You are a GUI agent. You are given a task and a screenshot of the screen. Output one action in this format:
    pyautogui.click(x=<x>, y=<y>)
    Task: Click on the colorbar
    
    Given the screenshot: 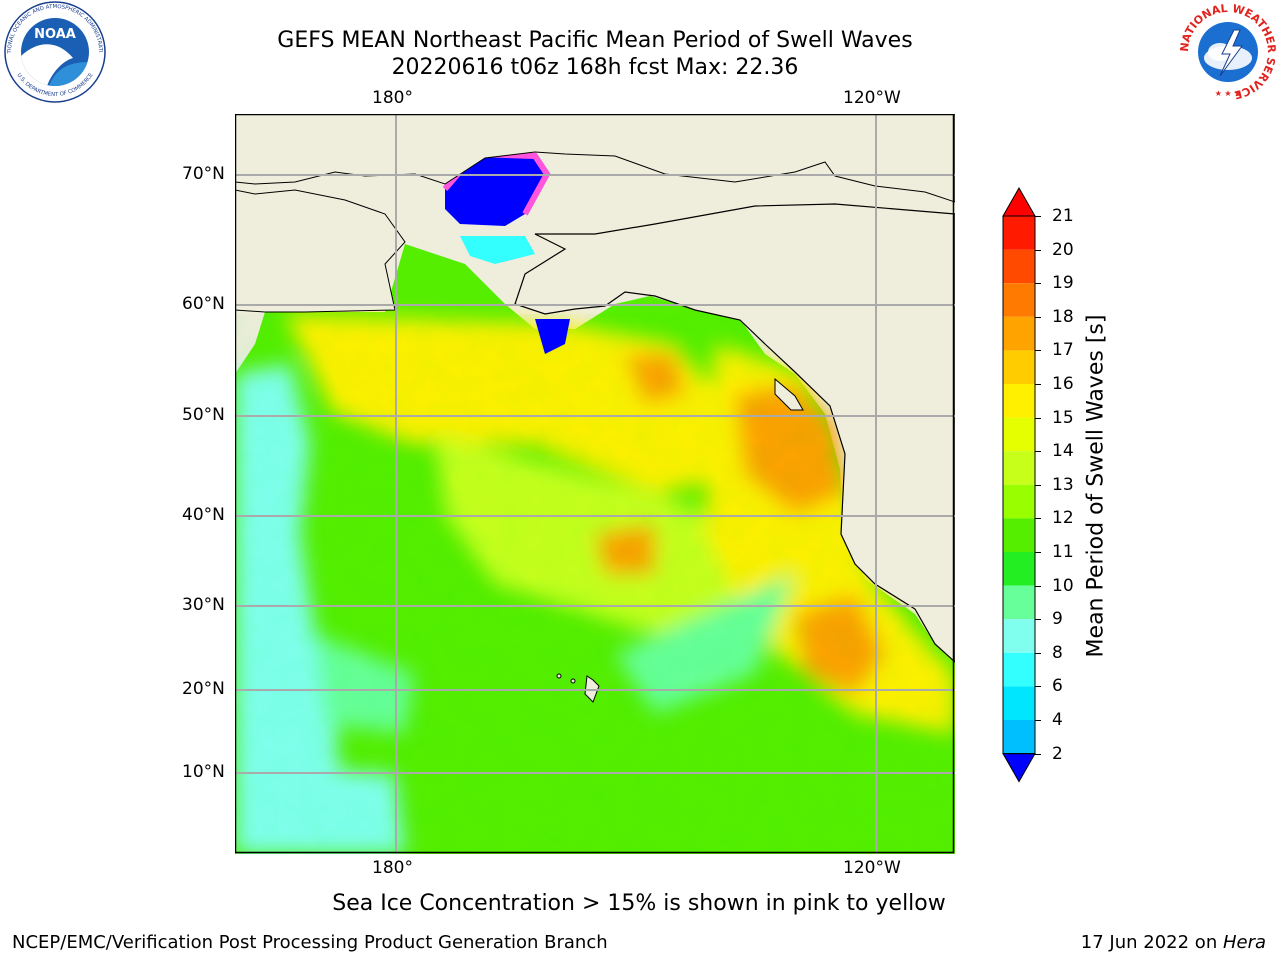 What is the action you would take?
    pyautogui.click(x=1019, y=484)
    